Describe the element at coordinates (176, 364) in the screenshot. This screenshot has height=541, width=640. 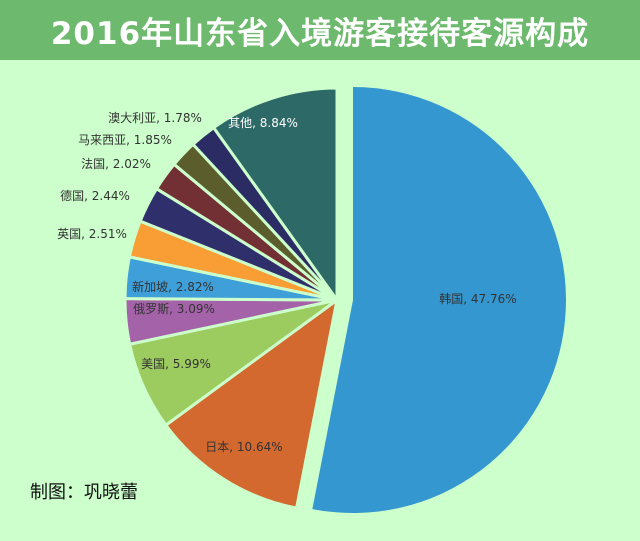
I see `slice-label: 美国, 5.99%` at that location.